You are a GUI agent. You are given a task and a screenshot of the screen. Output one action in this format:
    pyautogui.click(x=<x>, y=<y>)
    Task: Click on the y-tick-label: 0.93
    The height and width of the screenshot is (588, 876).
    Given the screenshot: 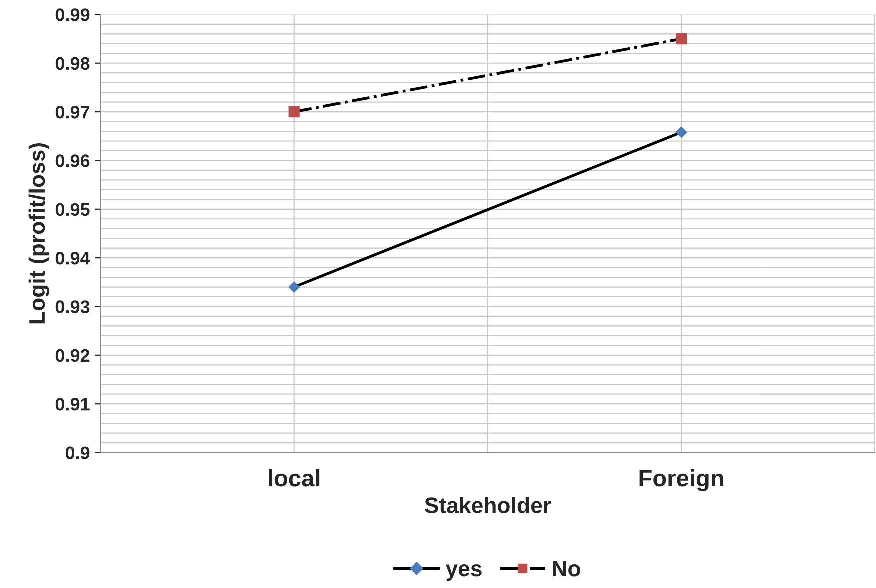 What is the action you would take?
    pyautogui.click(x=73, y=307)
    